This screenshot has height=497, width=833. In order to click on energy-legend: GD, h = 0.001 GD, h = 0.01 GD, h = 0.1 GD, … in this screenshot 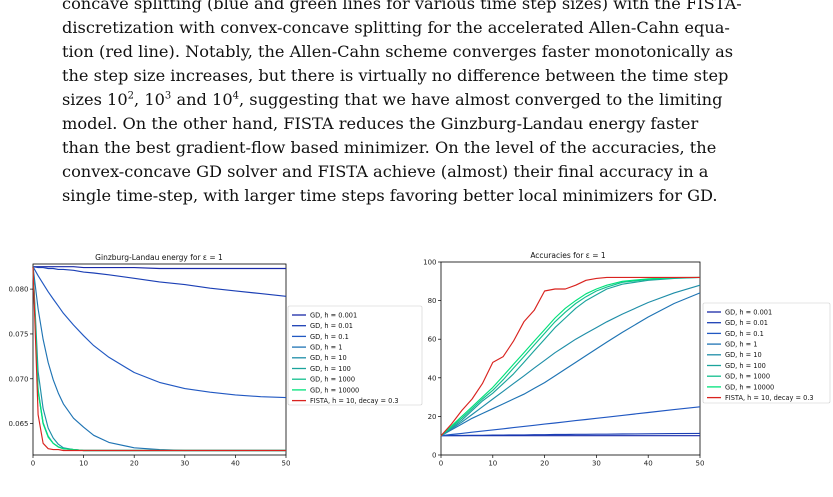, I will do `click(355, 355)`.